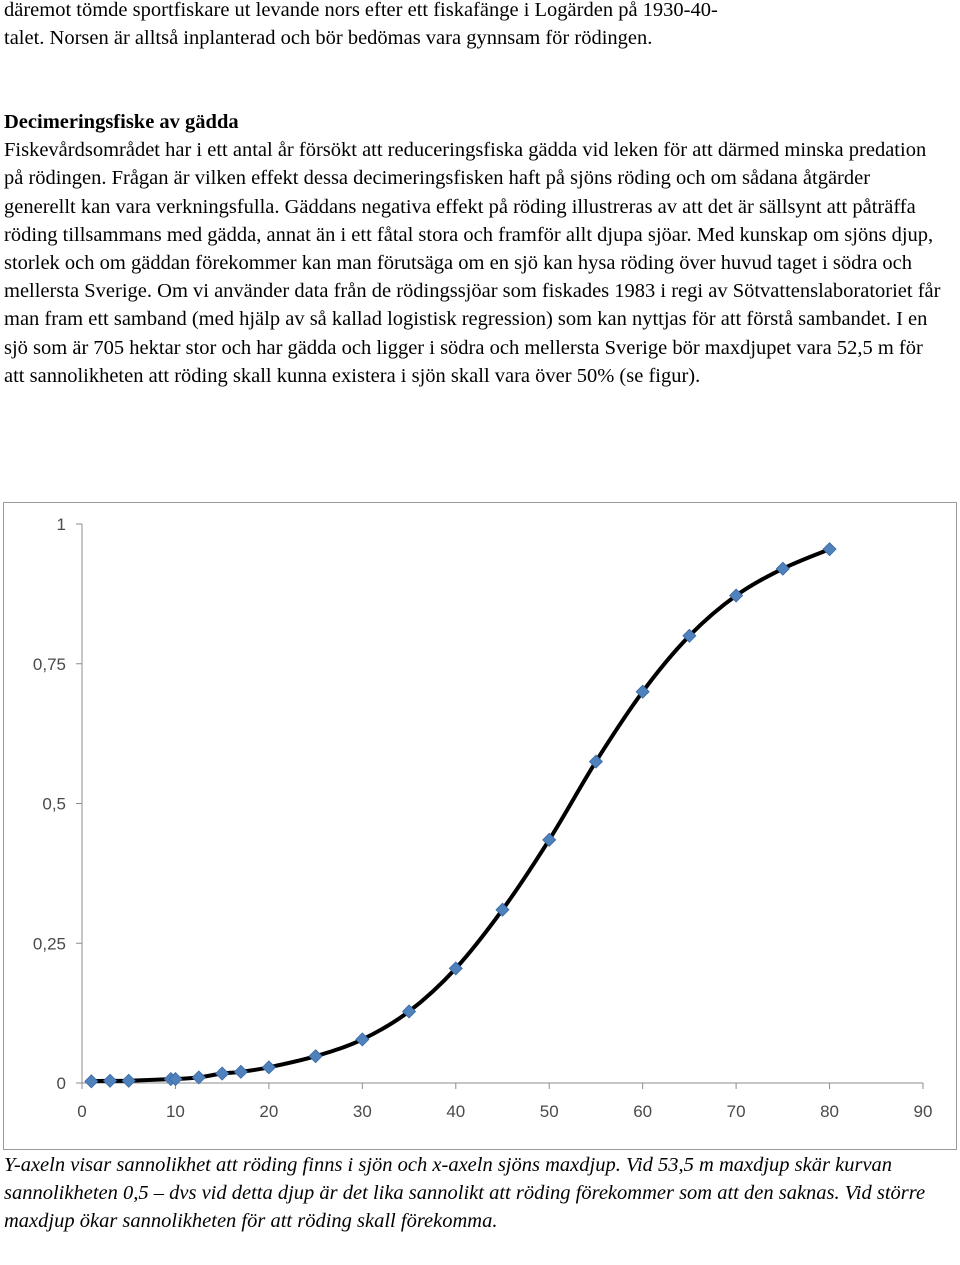  Describe the element at coordinates (175, 1111) in the screenshot. I see `x-tick-label: 10` at that location.